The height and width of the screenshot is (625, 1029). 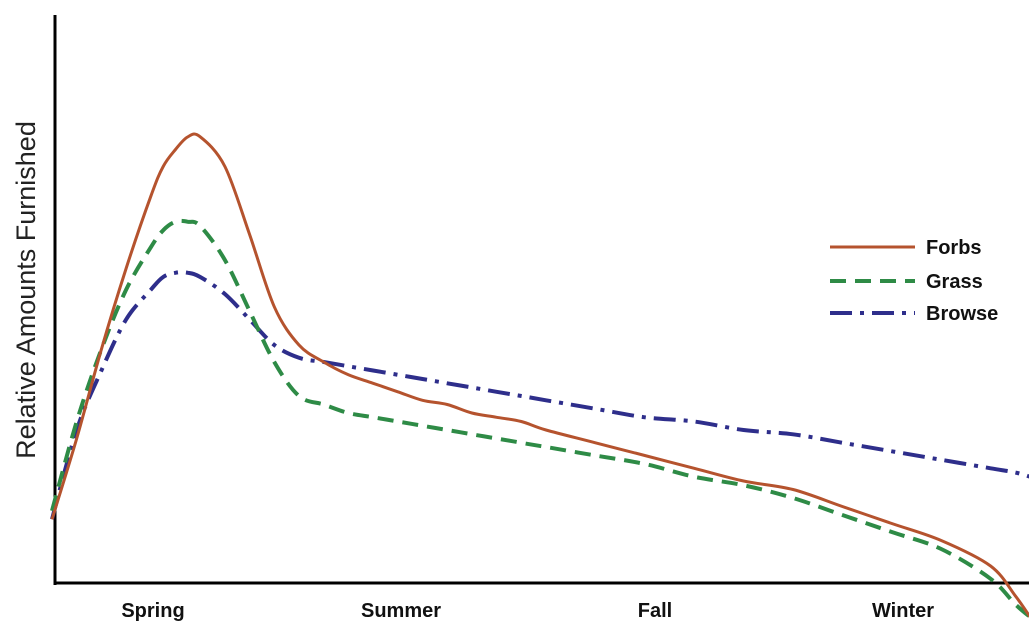 I want to click on legend: Forbs Grass Browse, so click(x=914, y=281).